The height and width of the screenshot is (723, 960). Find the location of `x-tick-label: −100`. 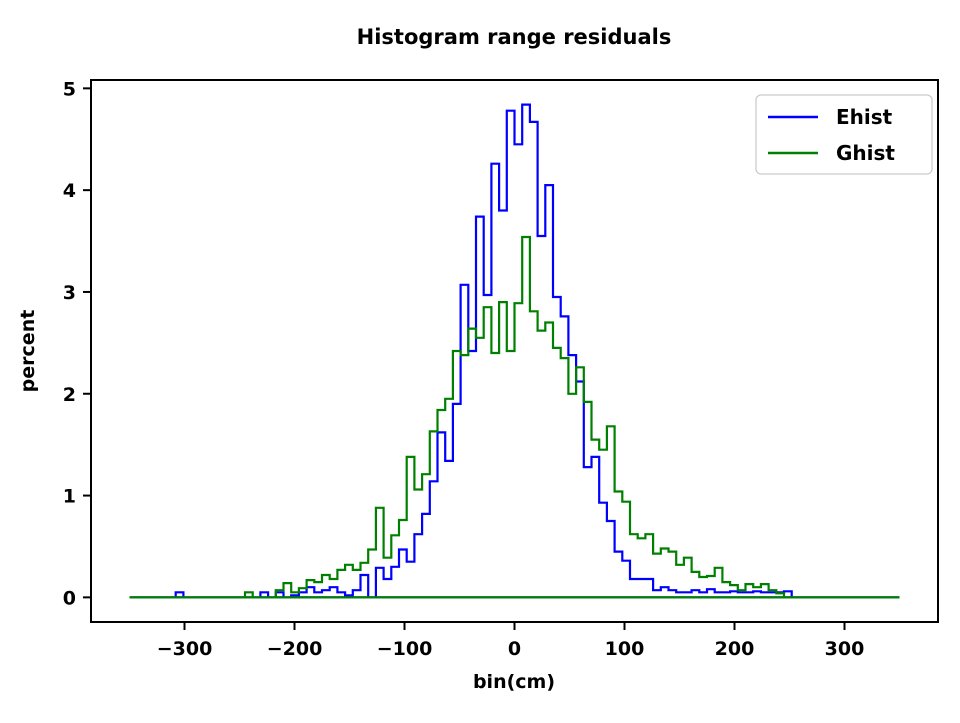

x-tick-label: −100 is located at coordinates (405, 649).